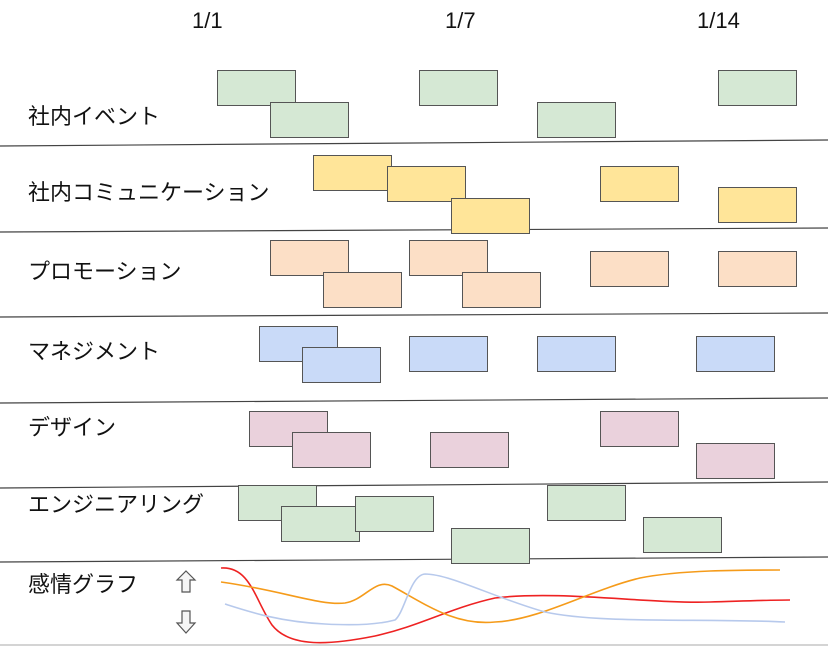  Describe the element at coordinates (149, 193) in the screenshot. I see `row-label-communication: 社内コミュニケーション` at that location.